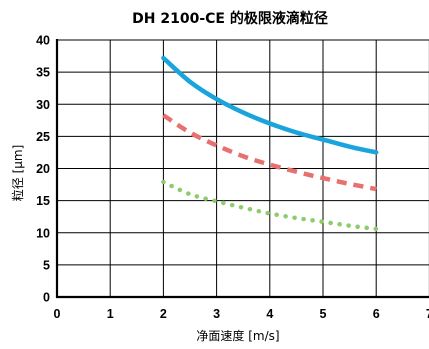 This screenshot has height=349, width=429. I want to click on y-axis-label: 粒径 [μm], so click(17, 173).